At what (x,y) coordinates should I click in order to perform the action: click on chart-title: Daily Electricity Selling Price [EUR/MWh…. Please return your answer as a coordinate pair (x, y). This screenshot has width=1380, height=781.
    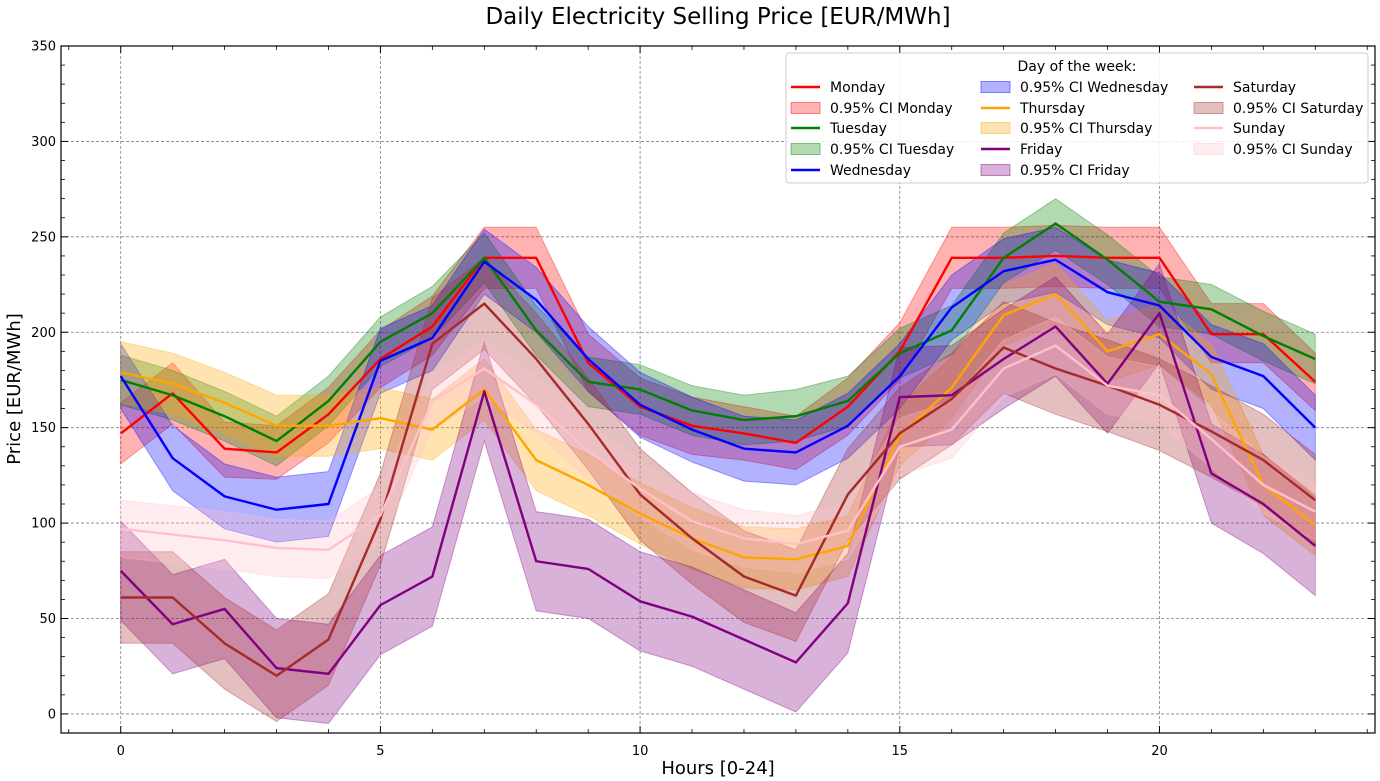
    Looking at the image, I should click on (717, 17).